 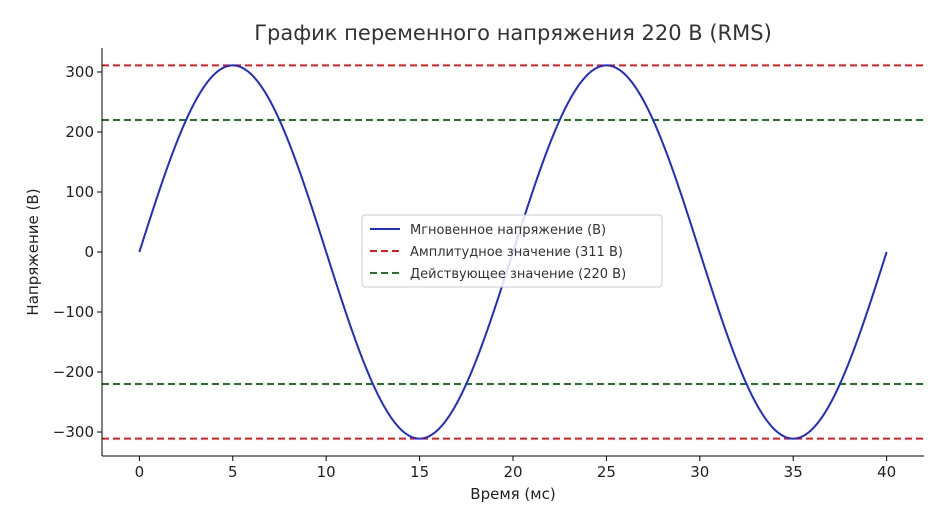 I want to click on x-tick-label: 5, so click(x=233, y=472).